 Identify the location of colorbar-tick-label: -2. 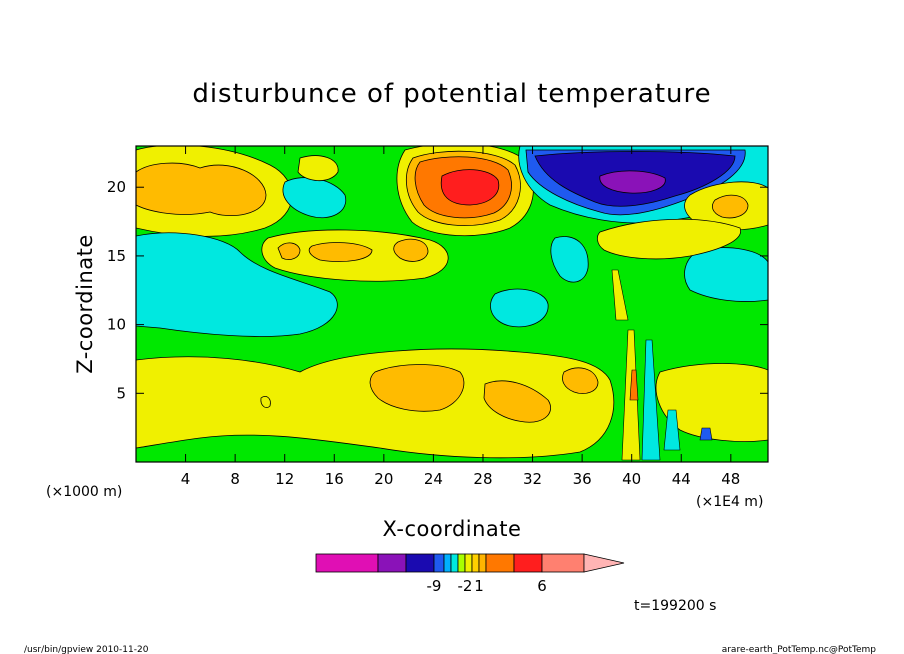
(465, 586).